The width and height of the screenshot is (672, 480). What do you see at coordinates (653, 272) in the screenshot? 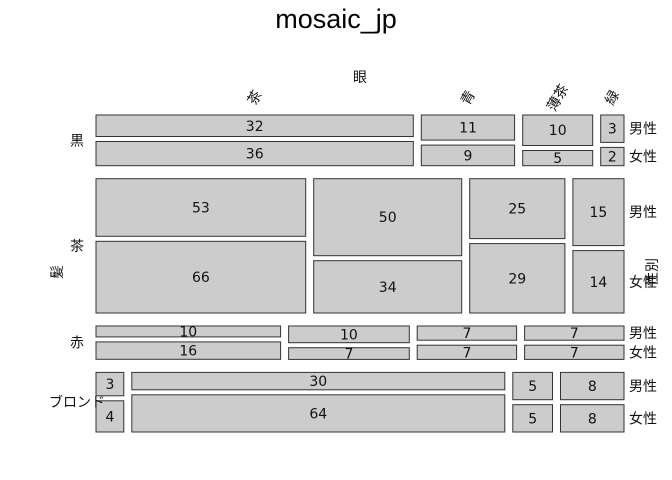
I see `sub-variable-label: 性別` at bounding box center [653, 272].